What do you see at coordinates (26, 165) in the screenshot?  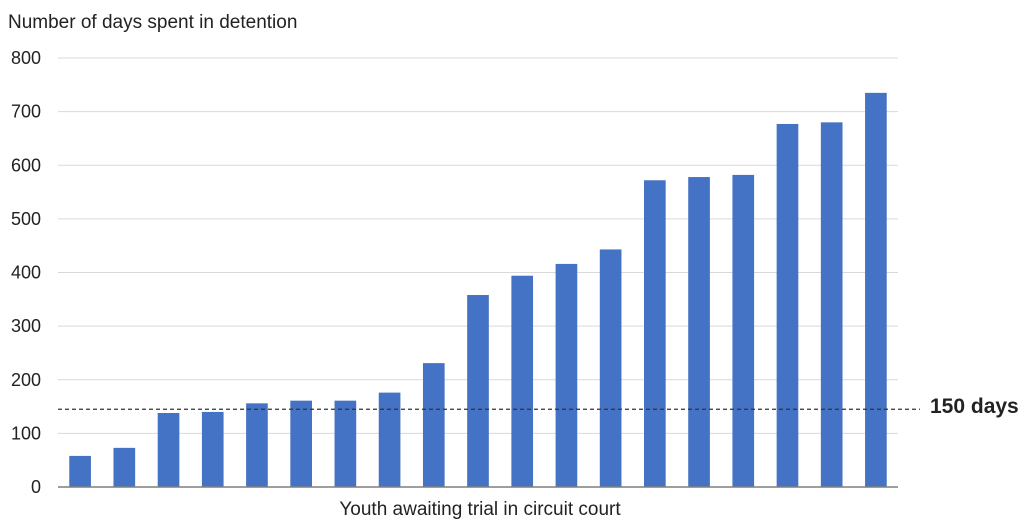 I see `y-tick-label: 600` at bounding box center [26, 165].